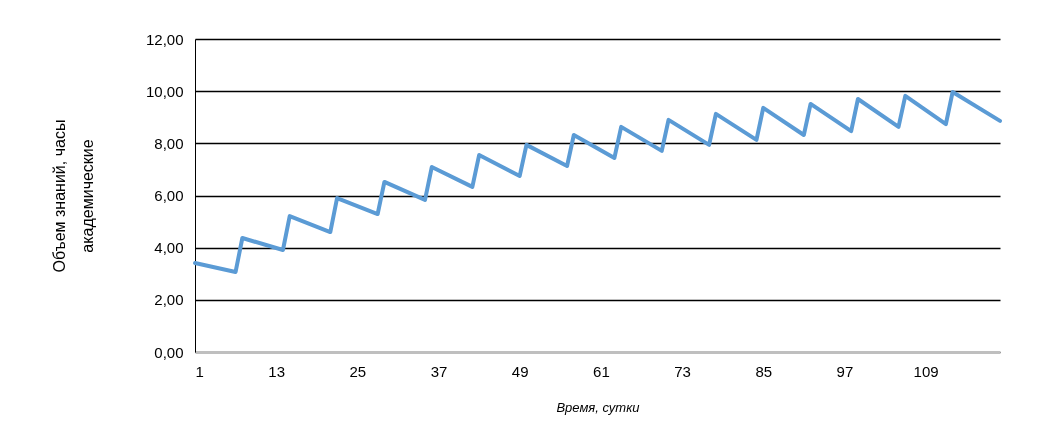 The image size is (1038, 435). I want to click on x-tick-label: 61, so click(601, 371).